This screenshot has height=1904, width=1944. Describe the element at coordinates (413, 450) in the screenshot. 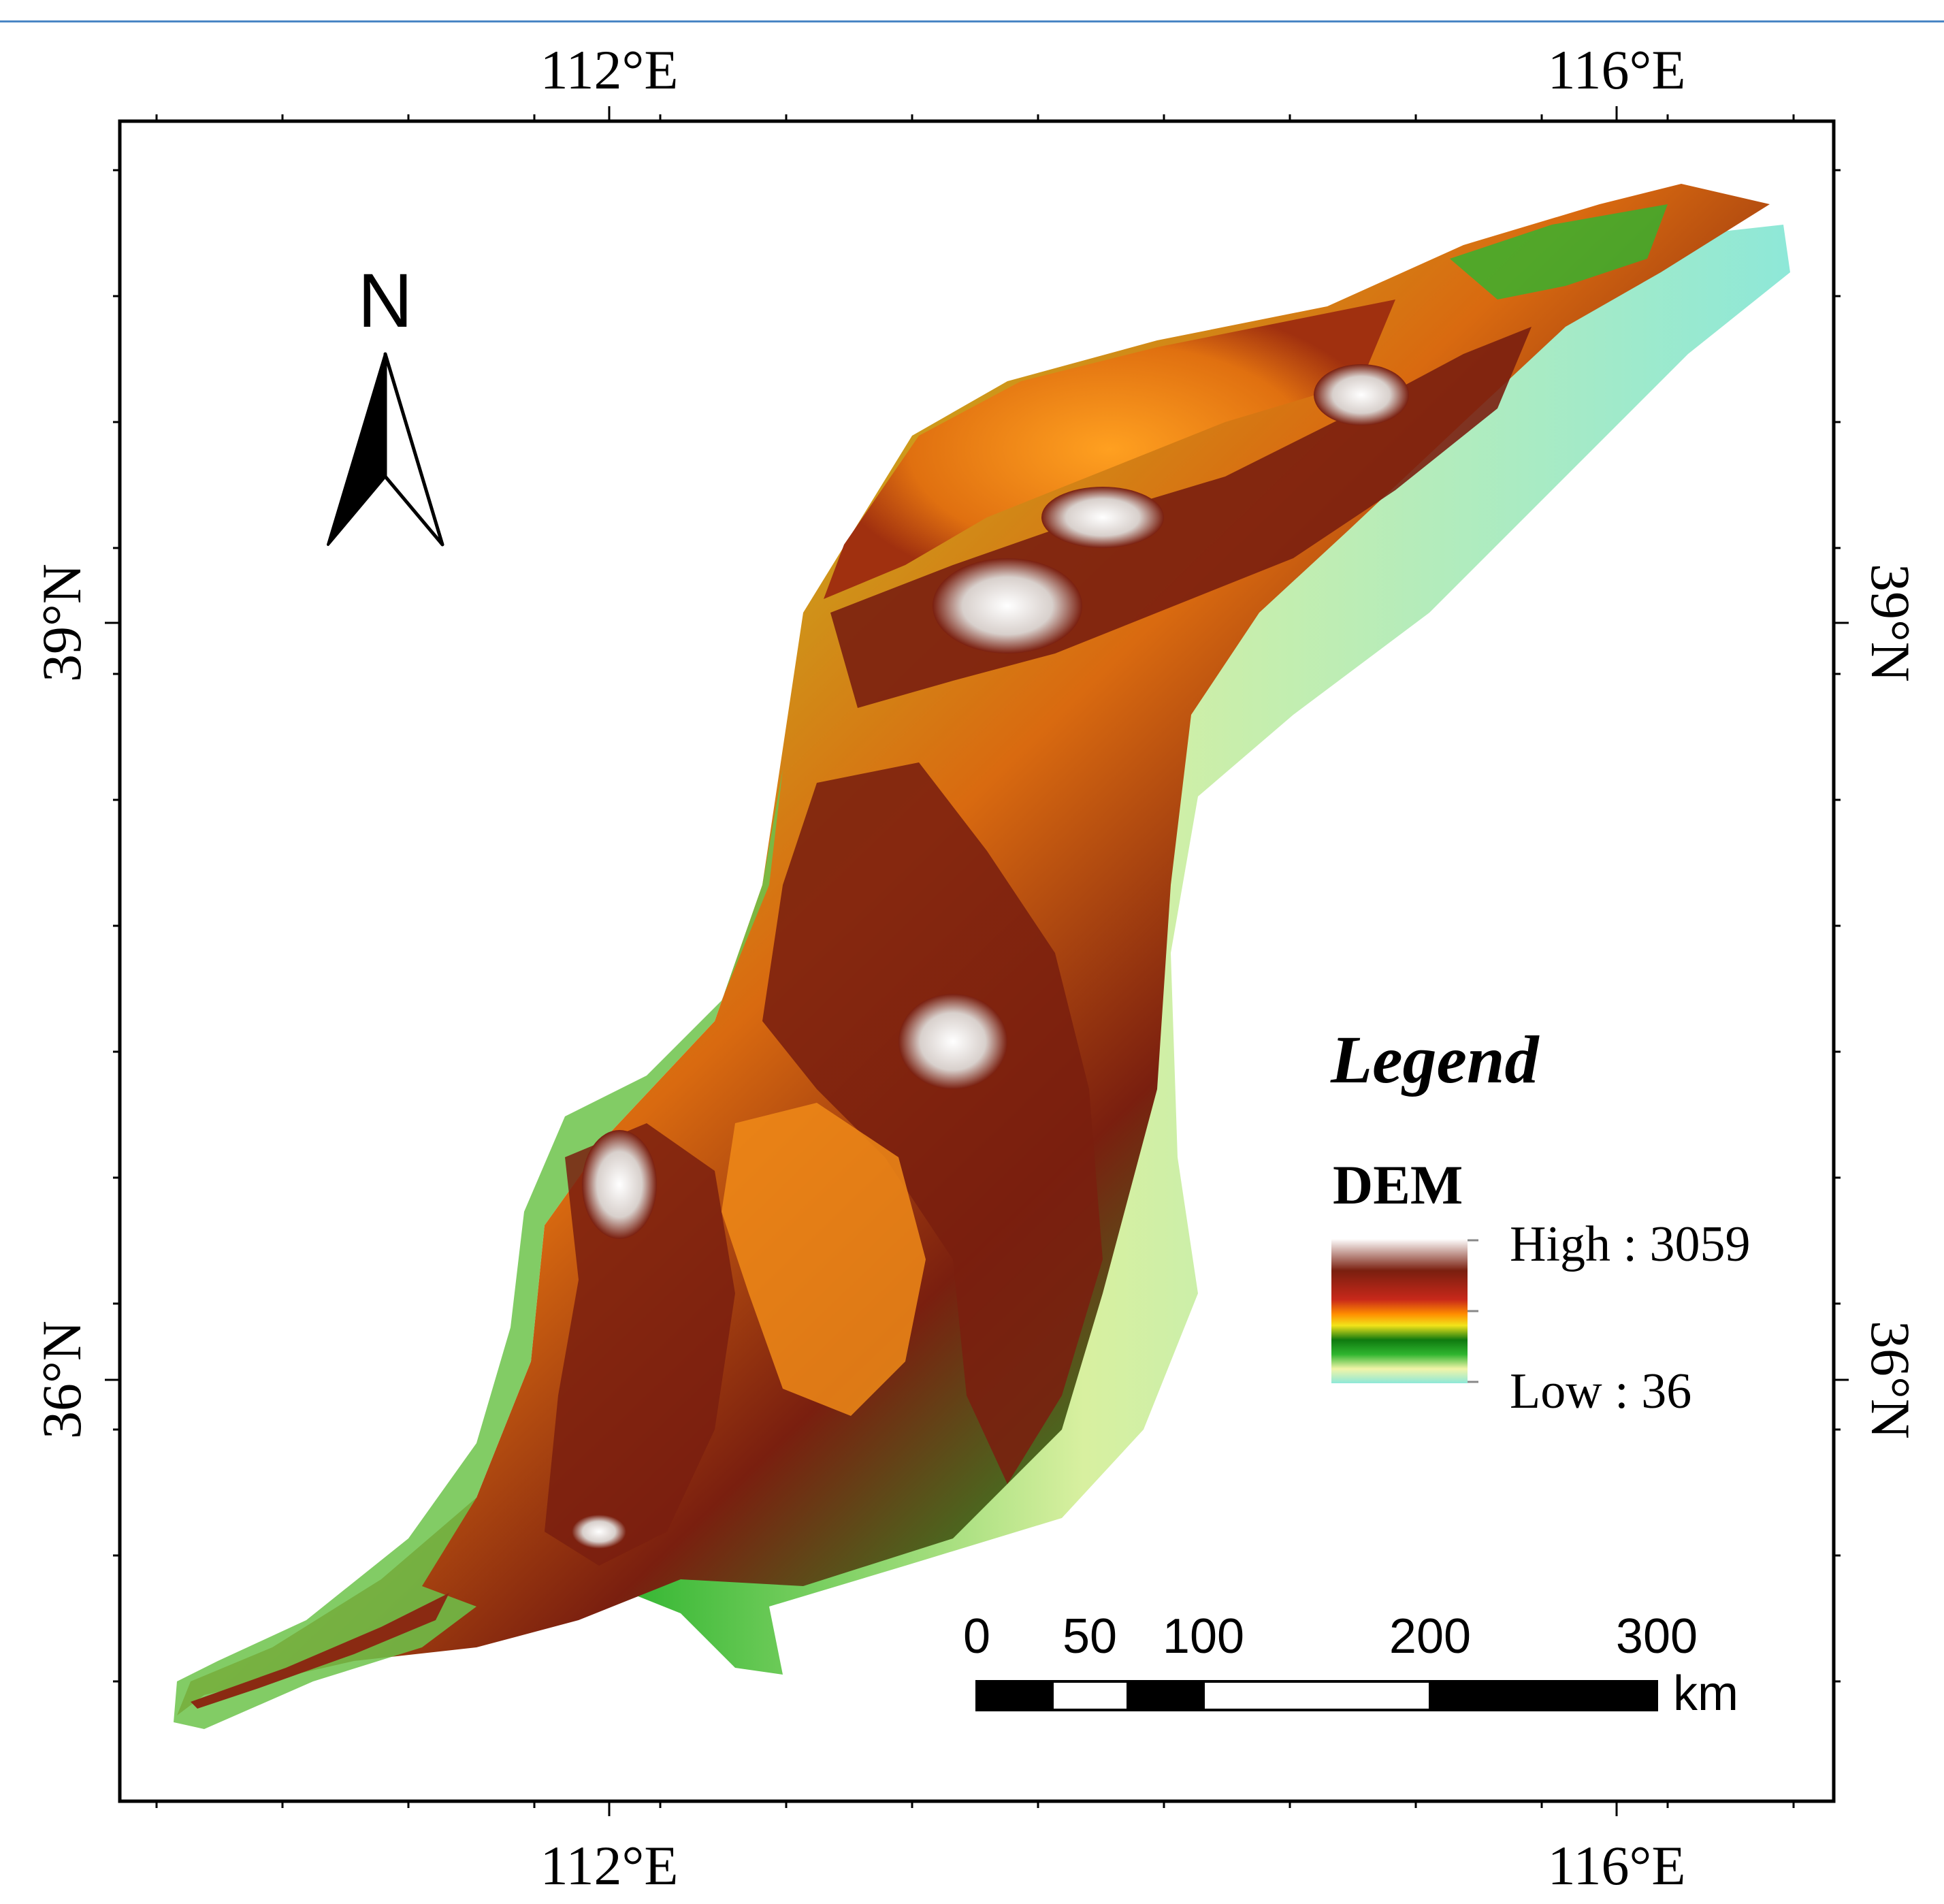

I see `north-arrow-right-half` at that location.